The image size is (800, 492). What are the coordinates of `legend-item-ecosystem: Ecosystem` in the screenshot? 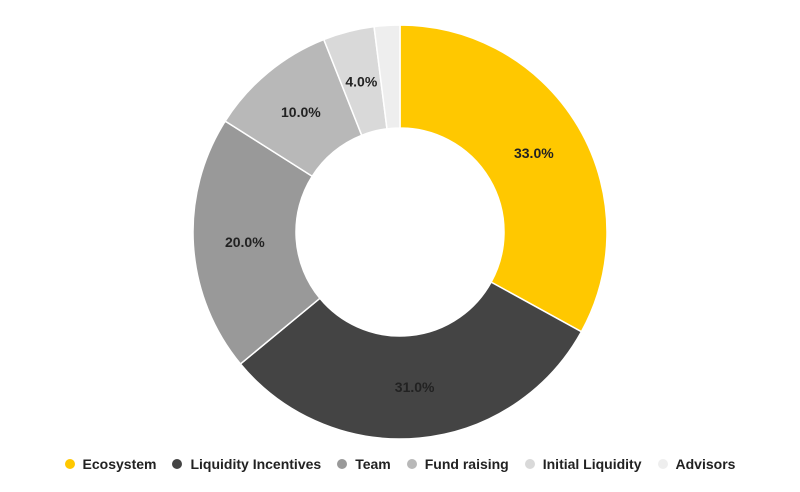 It's located at (110, 464).